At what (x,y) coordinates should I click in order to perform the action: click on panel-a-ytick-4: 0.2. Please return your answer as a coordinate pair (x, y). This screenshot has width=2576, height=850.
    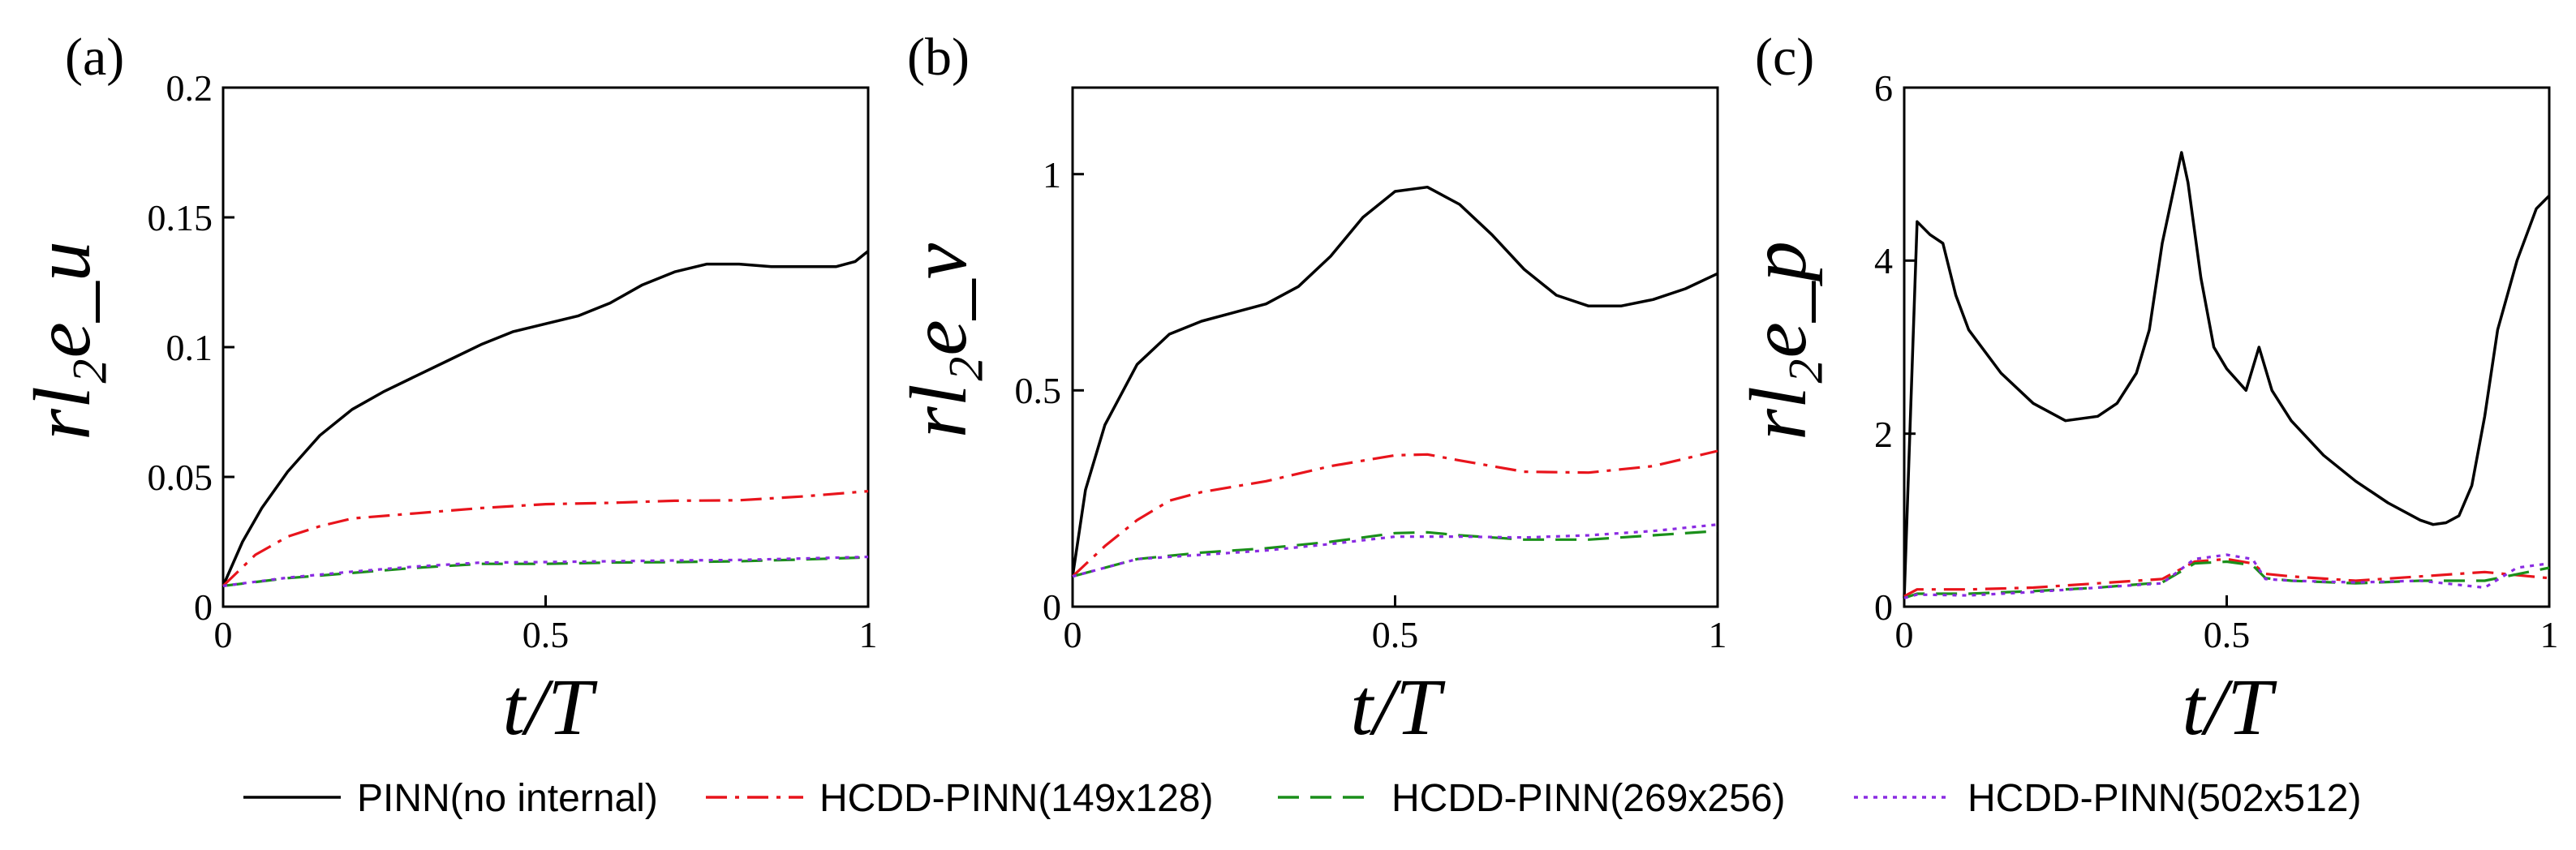
    Looking at the image, I should click on (189, 88).